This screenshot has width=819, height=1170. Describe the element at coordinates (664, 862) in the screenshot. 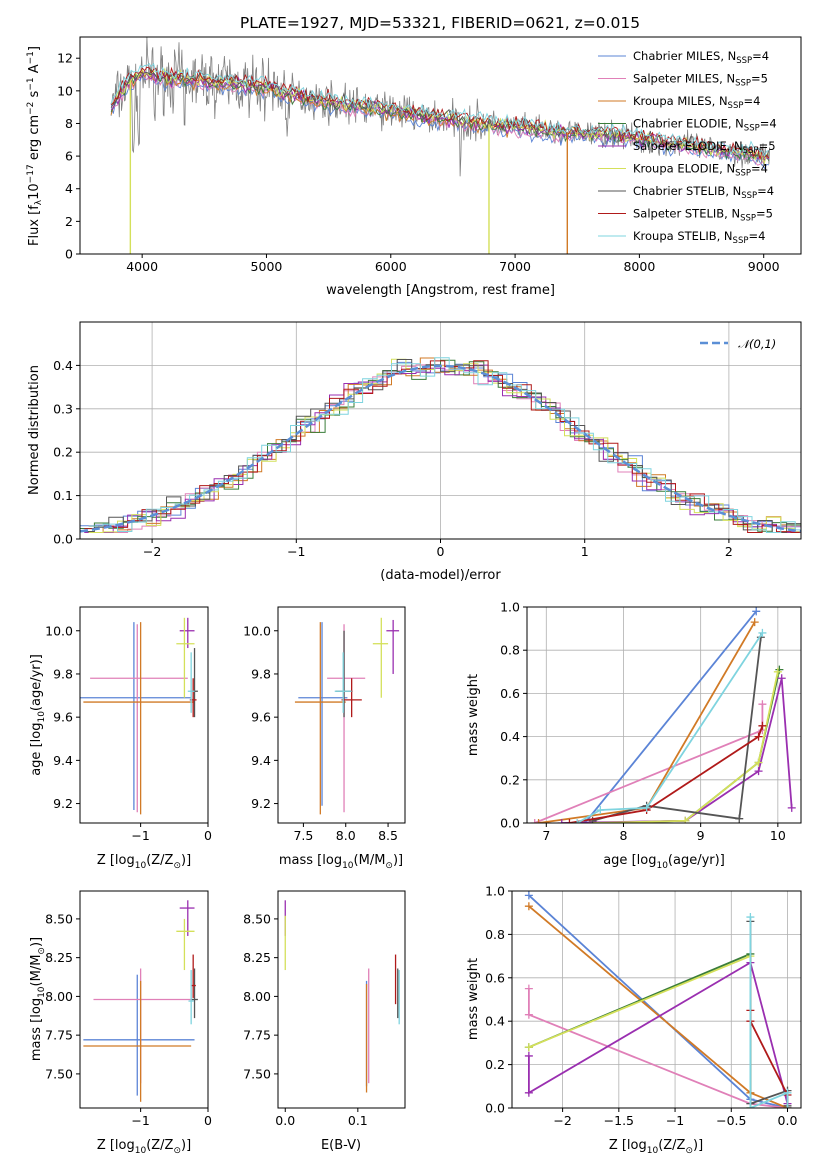

I see `weight-vs-age-xlabel: age [log10(age/yr)]` at that location.